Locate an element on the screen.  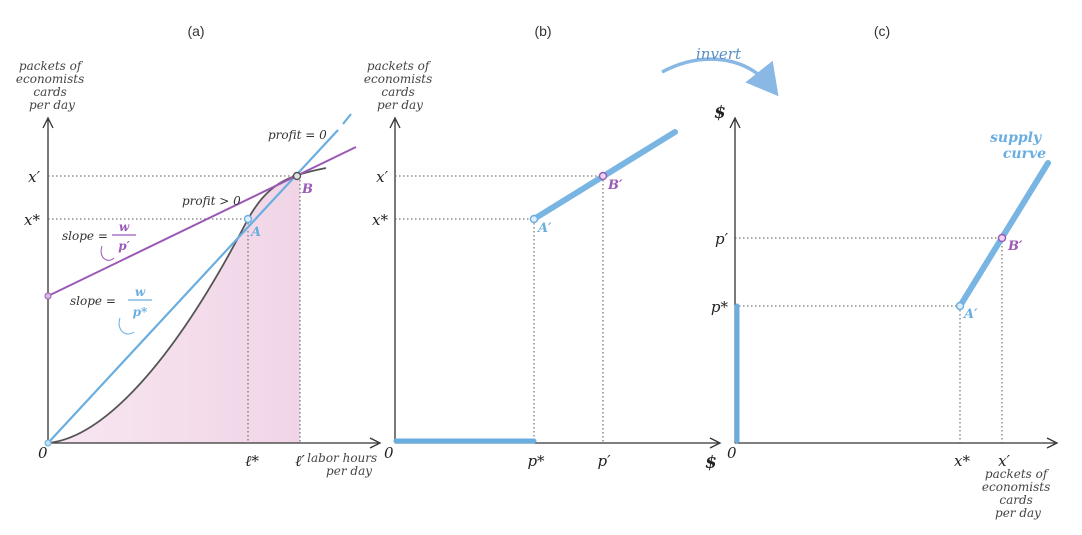
b-y-axis-label: packets of economists cards per day is located at coordinates (400, 85).